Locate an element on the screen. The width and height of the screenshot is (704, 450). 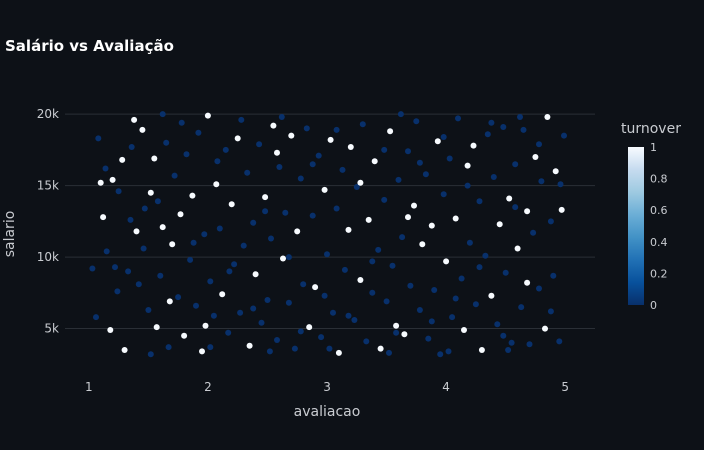
x-tick-labels: 1 2 3 4 5 is located at coordinates (327, 387).